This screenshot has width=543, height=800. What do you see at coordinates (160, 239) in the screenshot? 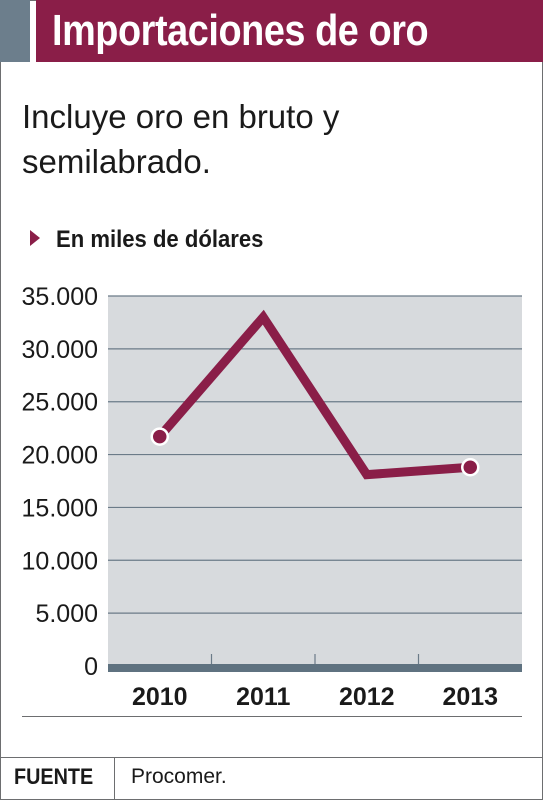
I see `unit-label: En miles de dólares` at bounding box center [160, 239].